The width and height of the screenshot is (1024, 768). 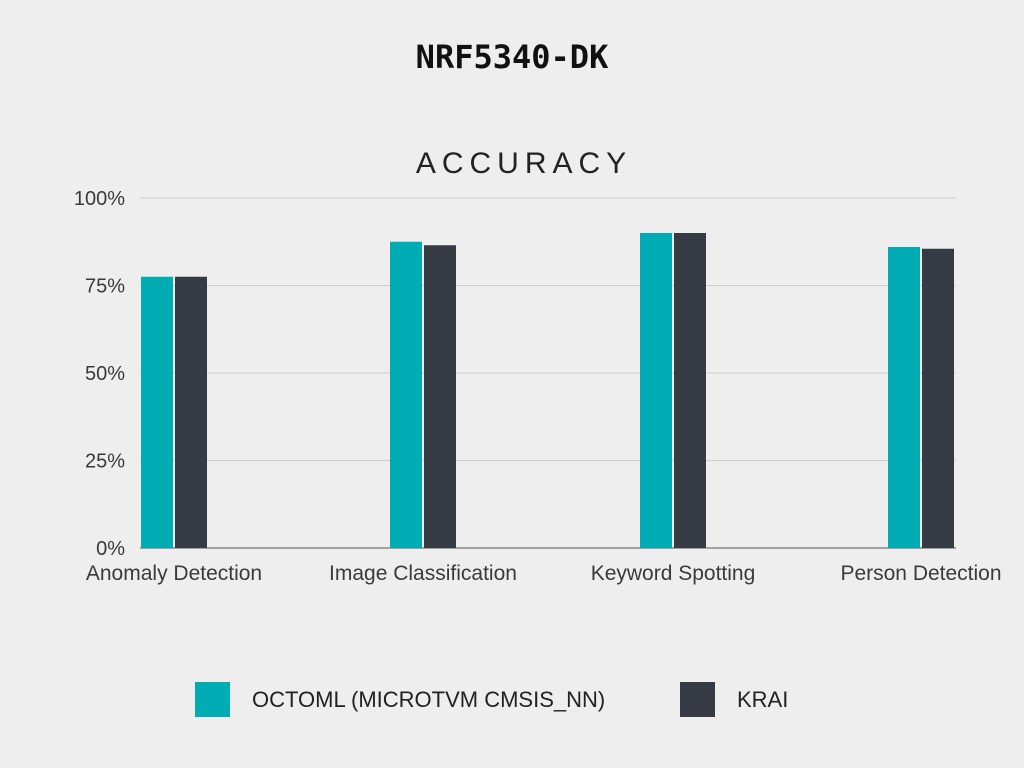 I want to click on y-axis-ticks: 0% 25% 50% 75% 100%, so click(x=99, y=374).